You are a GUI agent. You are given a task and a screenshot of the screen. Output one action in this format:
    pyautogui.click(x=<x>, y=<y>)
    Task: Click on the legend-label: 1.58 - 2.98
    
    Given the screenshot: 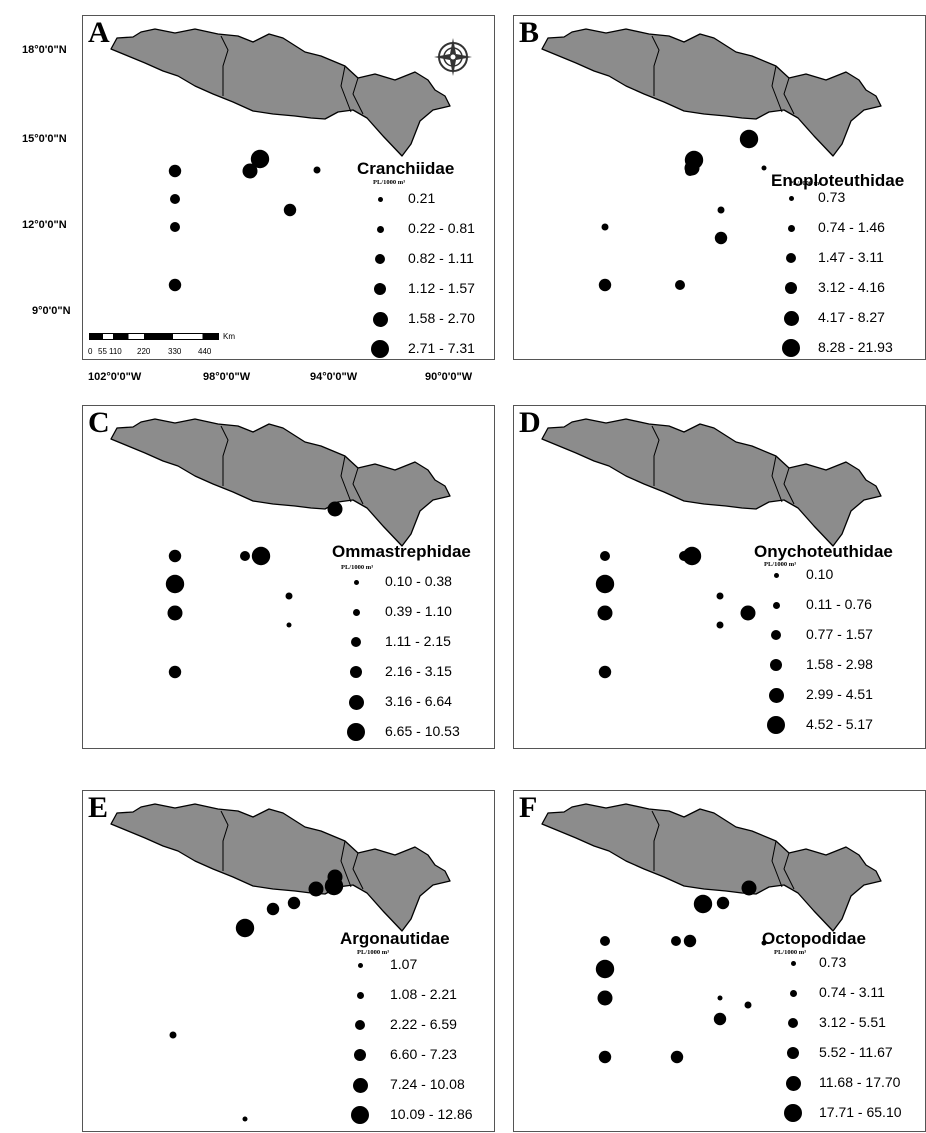 What is the action you would take?
    pyautogui.click(x=839, y=664)
    